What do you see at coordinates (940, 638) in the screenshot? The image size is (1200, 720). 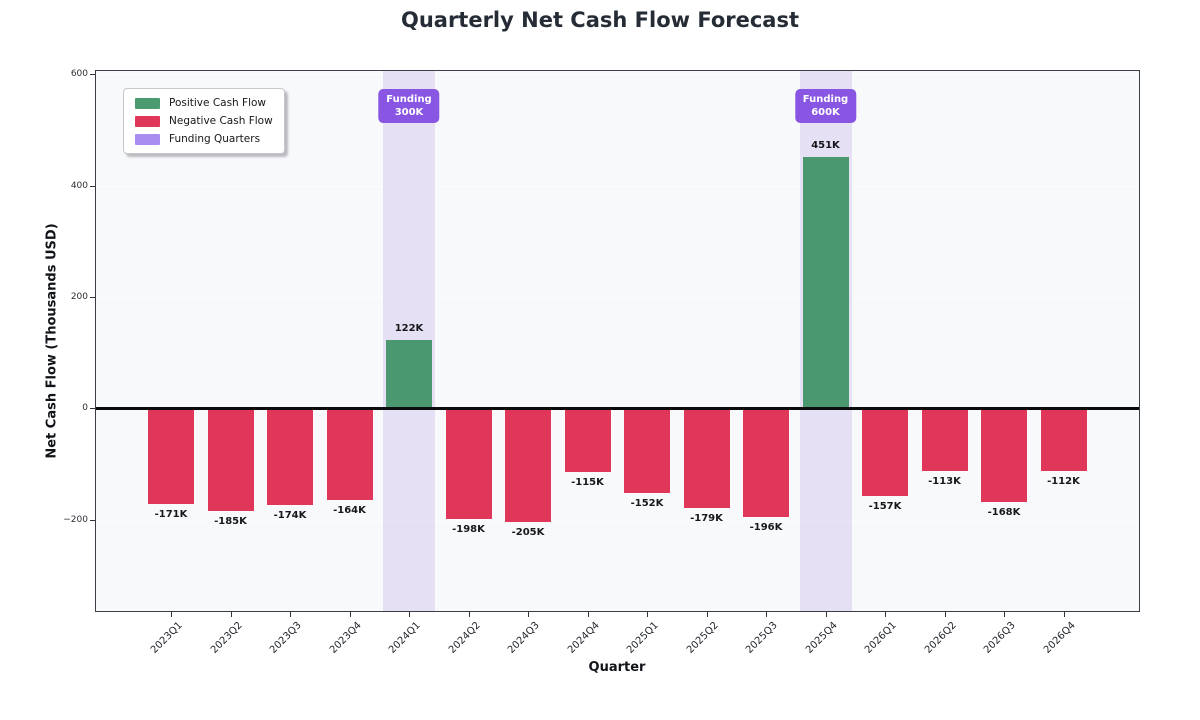 I see `x-tick-label: 2026Q2` at bounding box center [940, 638].